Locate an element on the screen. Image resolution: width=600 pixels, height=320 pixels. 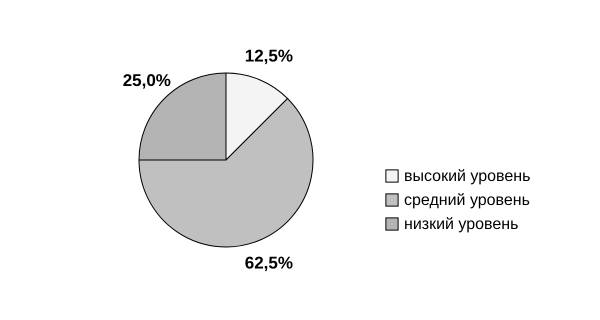
data-label: 25,0% is located at coordinates (146, 80).